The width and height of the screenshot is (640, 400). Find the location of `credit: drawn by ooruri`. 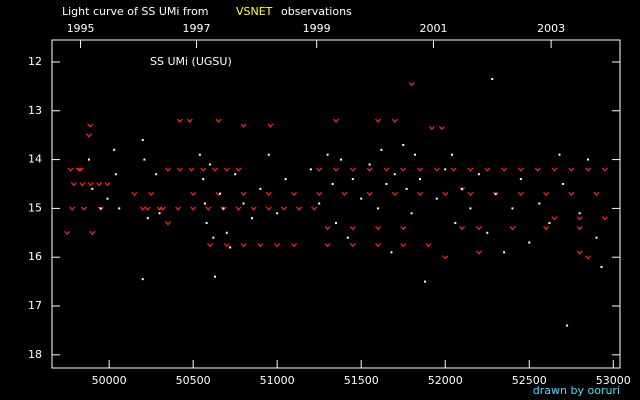

credit: drawn by ooruri is located at coordinates (576, 390).